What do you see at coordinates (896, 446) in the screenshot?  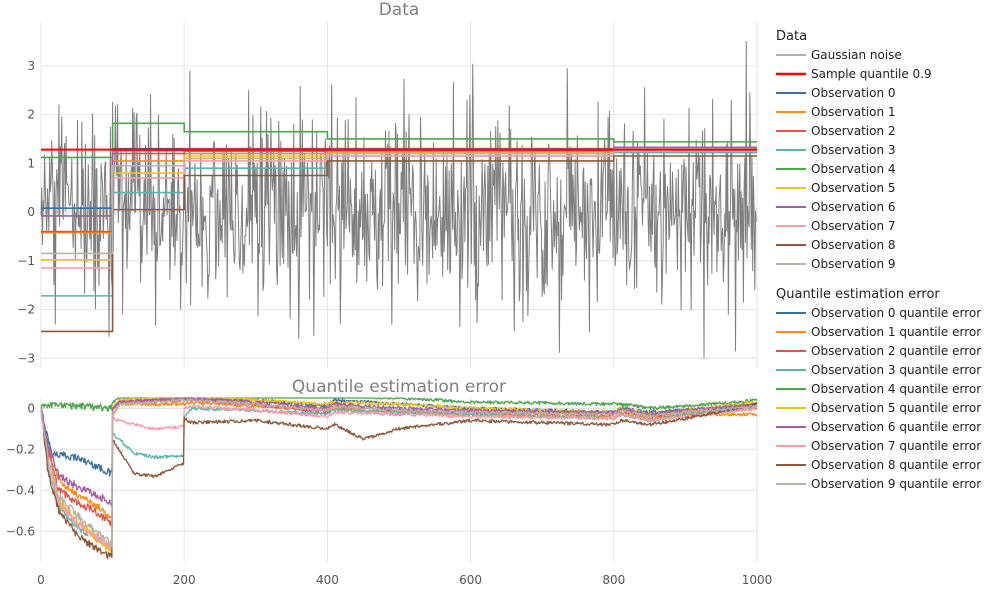 I see `legend-label: Observation 7 quantile error` at bounding box center [896, 446].